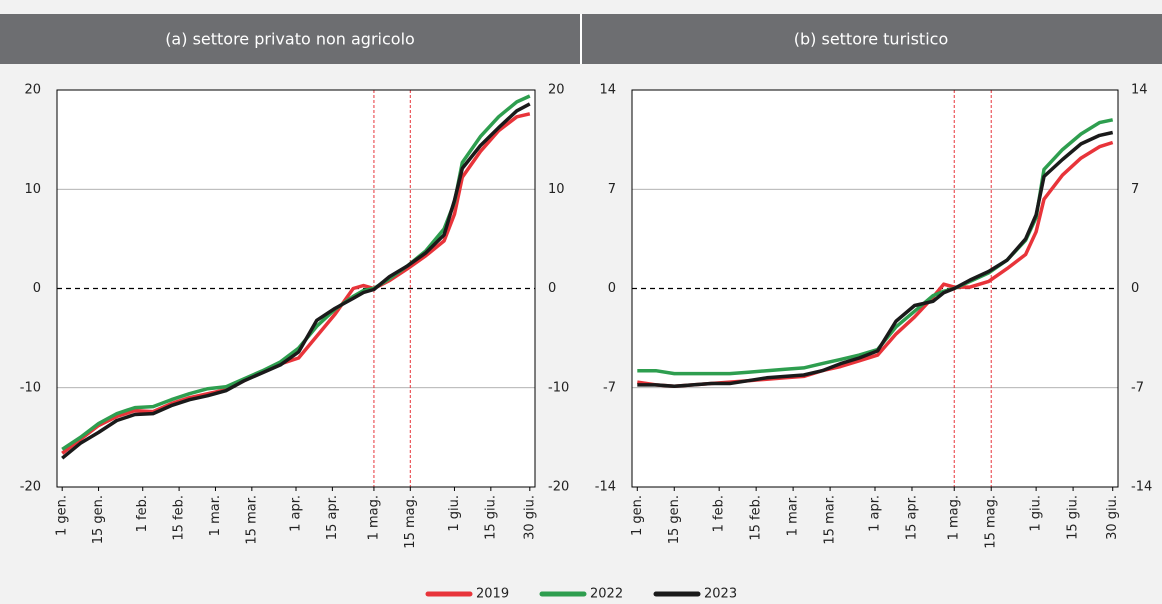 This screenshot has height=604, width=1162. Describe the element at coordinates (605, 487) in the screenshot. I see `y-tick-label: -14` at that location.